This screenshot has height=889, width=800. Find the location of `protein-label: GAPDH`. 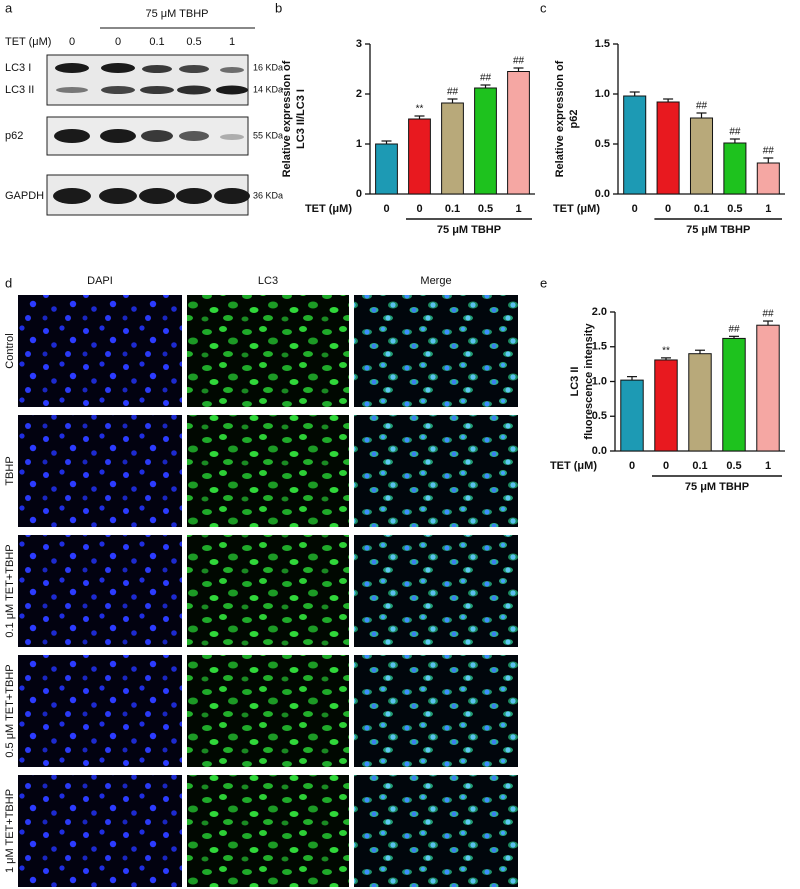

protein-label: GAPDH is located at coordinates (24, 196).